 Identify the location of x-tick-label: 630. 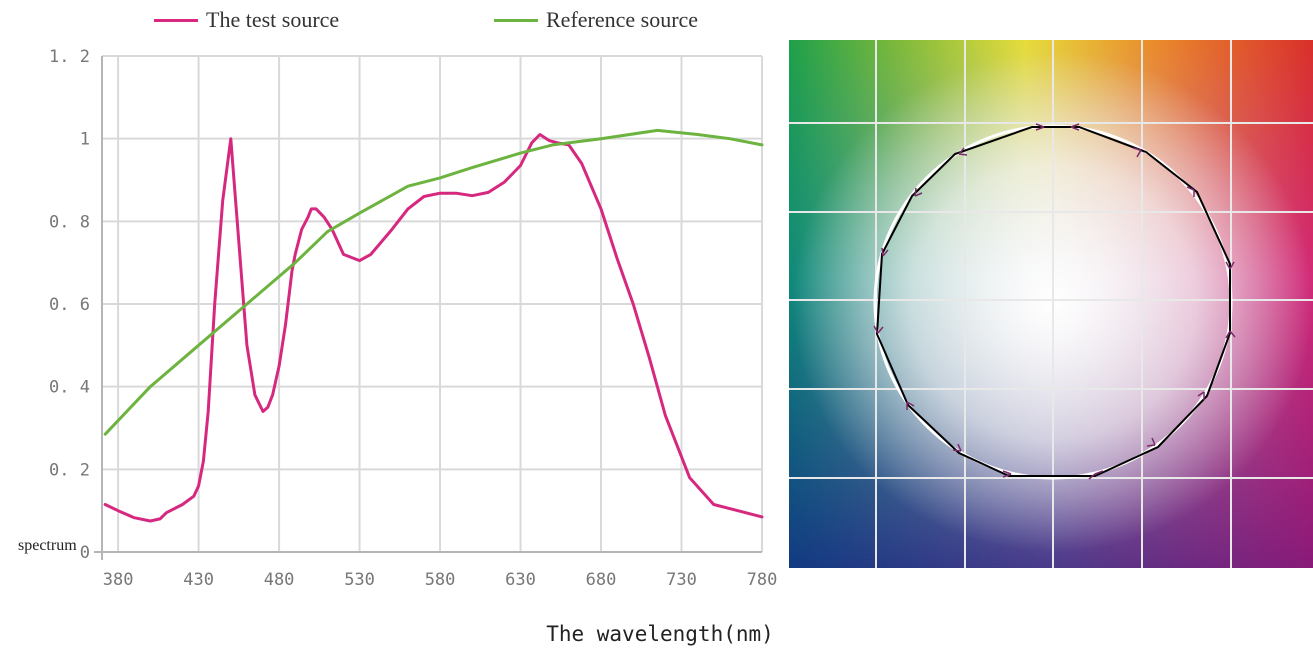
(520, 580).